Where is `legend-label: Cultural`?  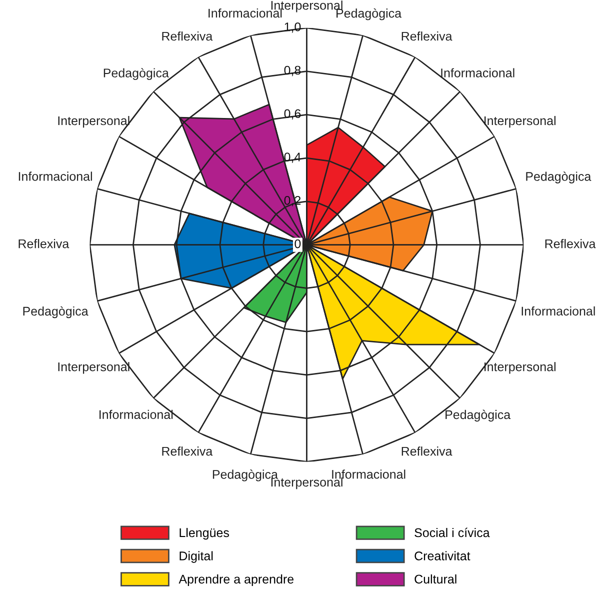
legend-label: Cultural is located at coordinates (435, 579).